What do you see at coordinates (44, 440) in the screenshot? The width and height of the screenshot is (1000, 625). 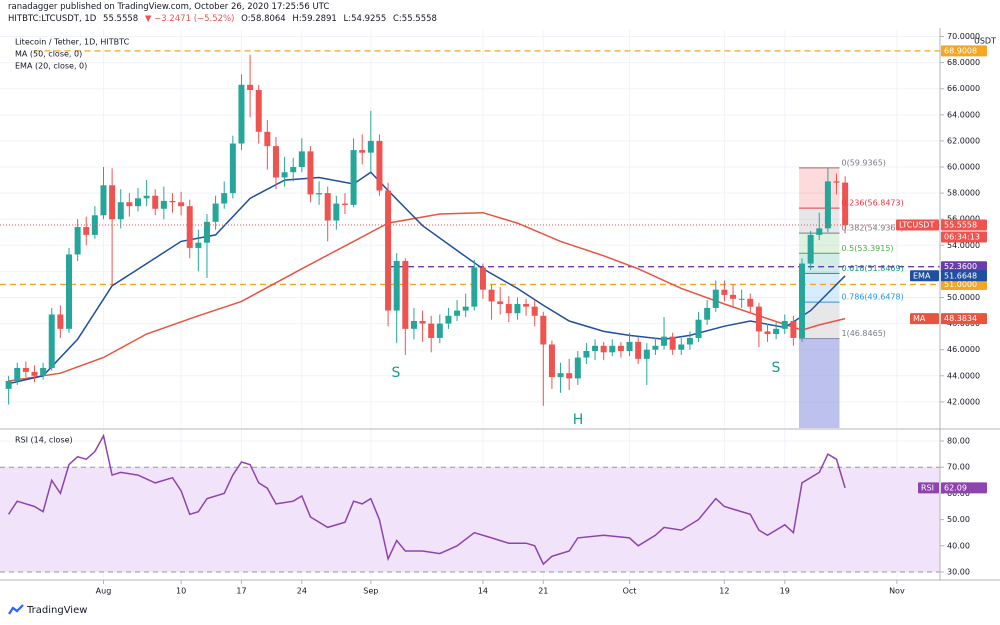 I see `rsi-title: RSI (14, close)` at bounding box center [44, 440].